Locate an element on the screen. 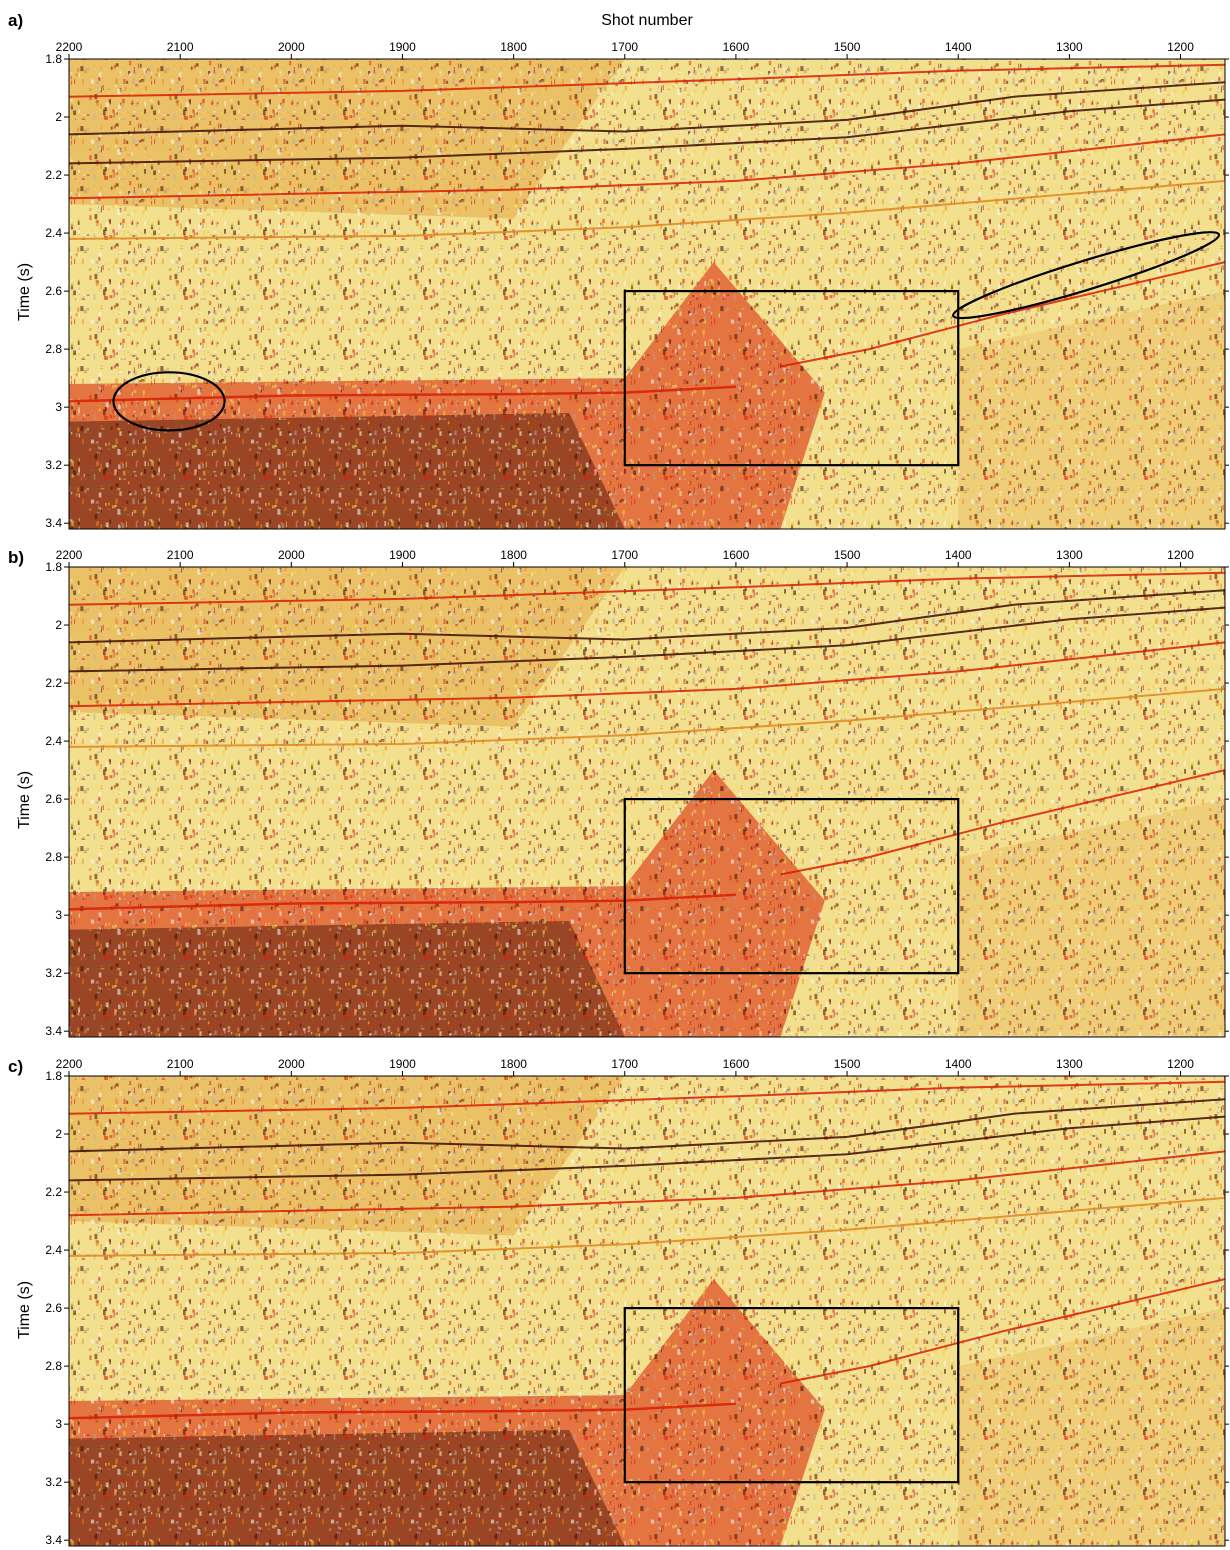 The image size is (1230, 1550). panel-label: a) is located at coordinates (15, 20).